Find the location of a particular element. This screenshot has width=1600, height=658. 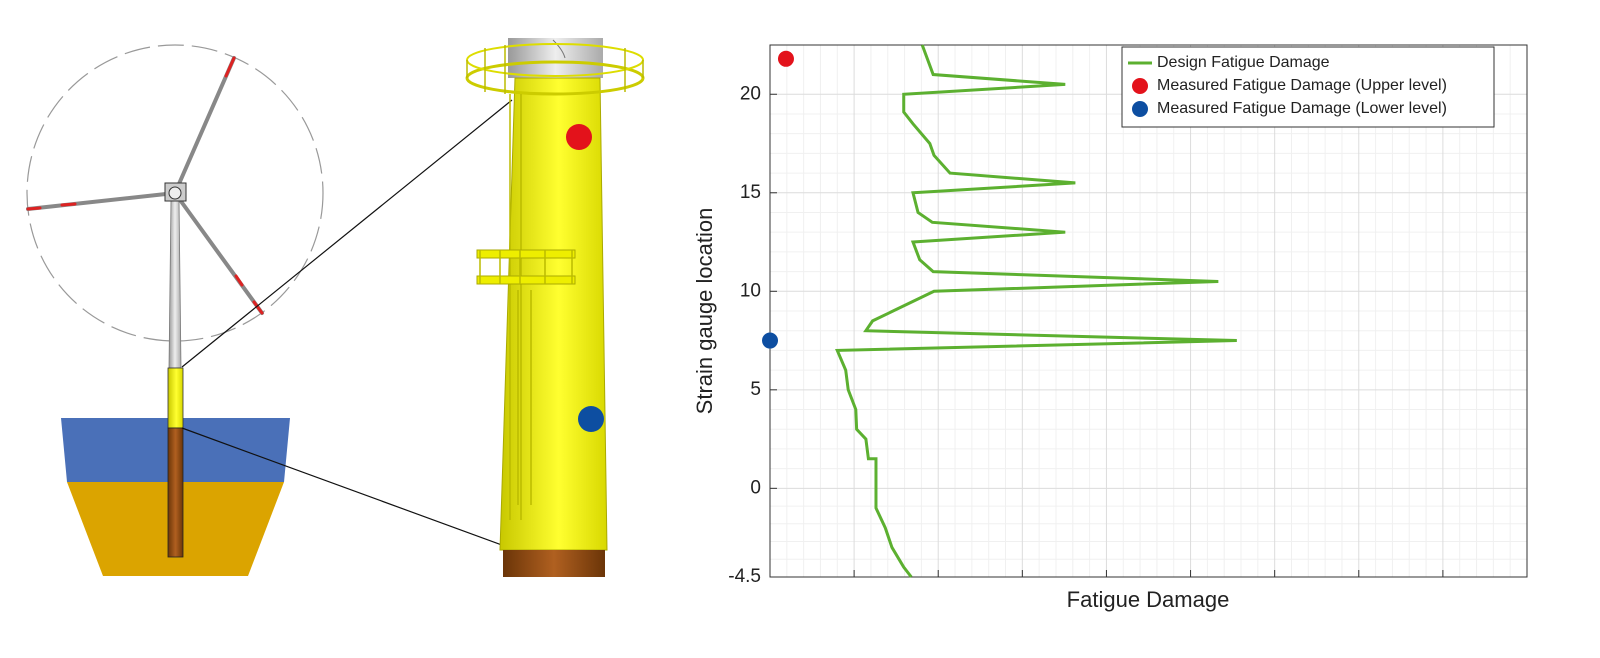

legend-label: Measured Fatigue Damage (Lower level) is located at coordinates (1302, 108).